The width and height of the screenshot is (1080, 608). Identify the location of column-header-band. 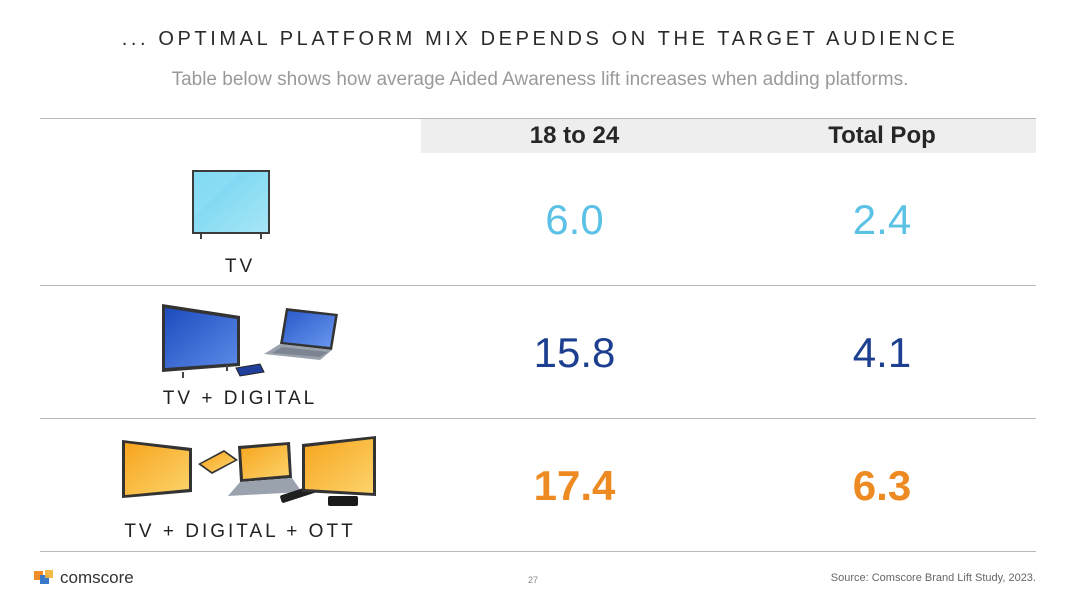
(728, 136).